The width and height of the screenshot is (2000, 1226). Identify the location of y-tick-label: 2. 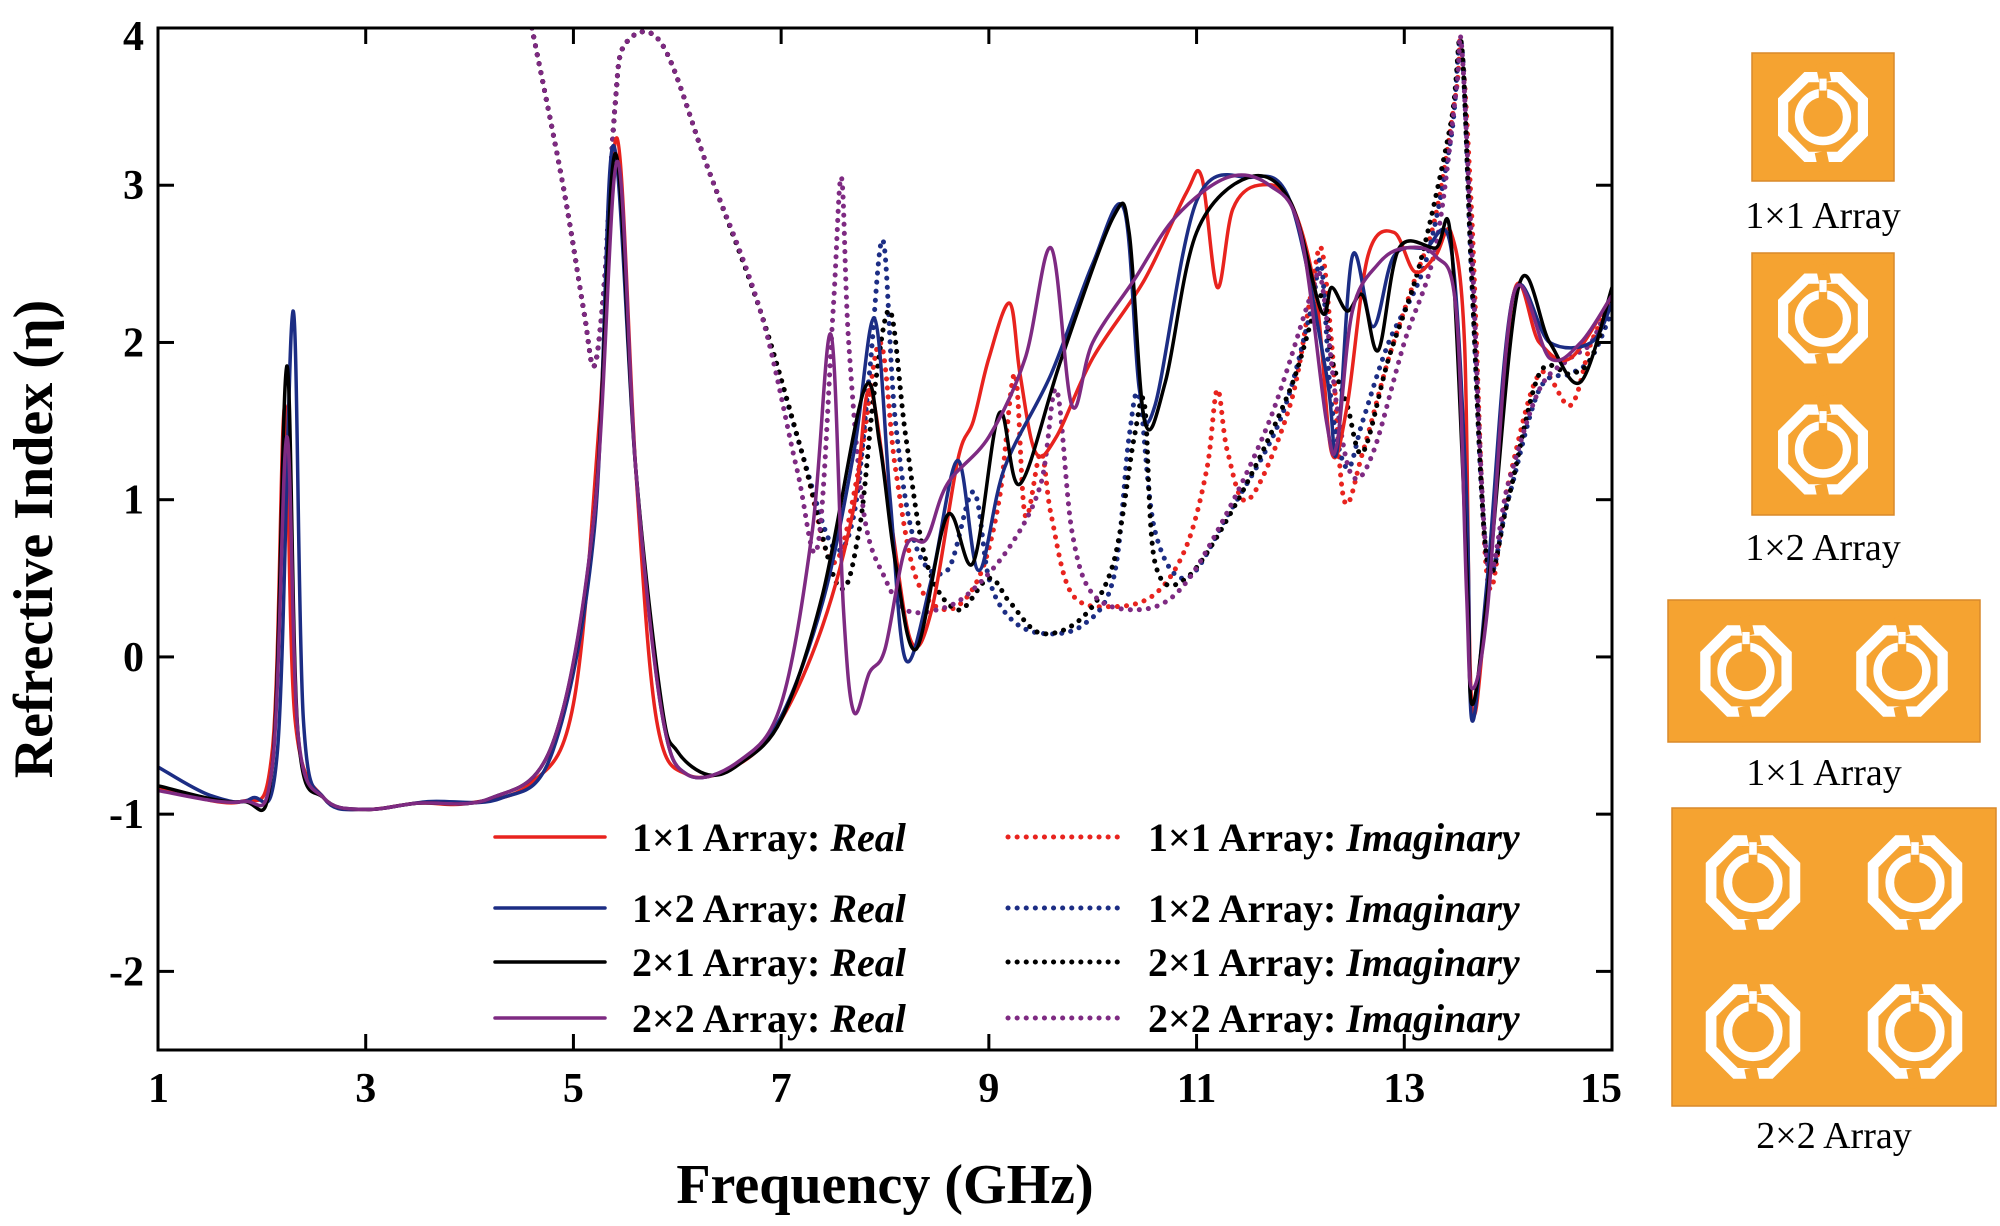
(133, 343).